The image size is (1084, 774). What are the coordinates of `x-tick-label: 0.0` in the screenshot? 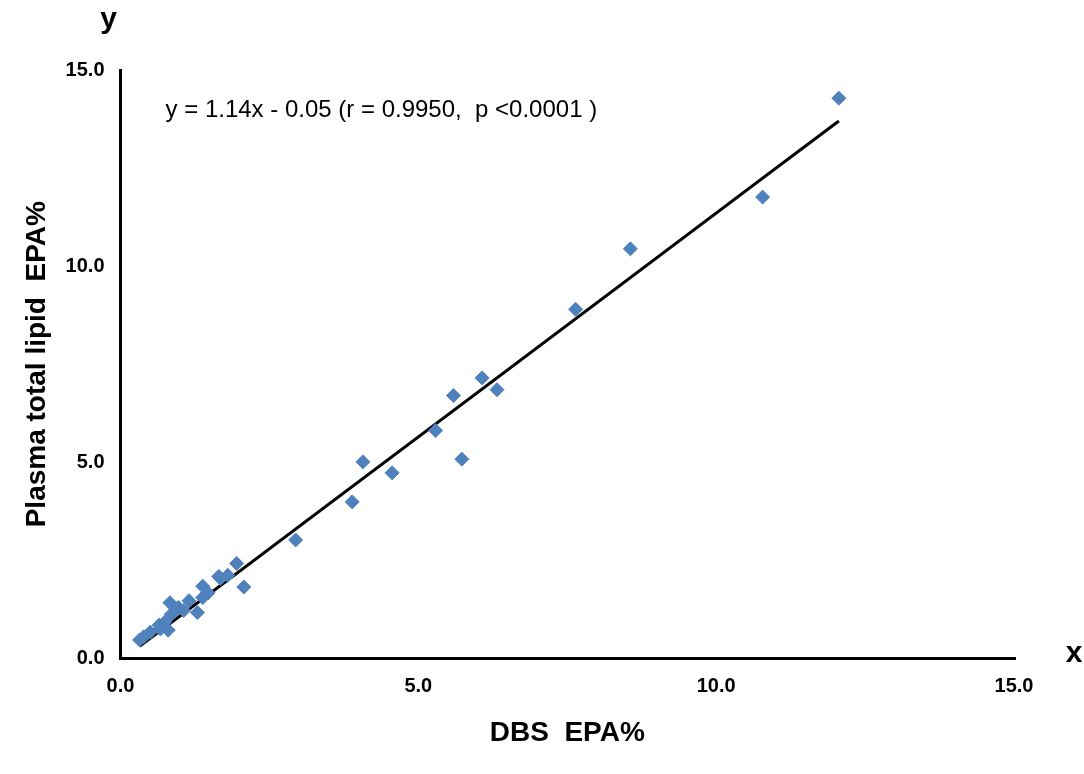 It's located at (120, 684).